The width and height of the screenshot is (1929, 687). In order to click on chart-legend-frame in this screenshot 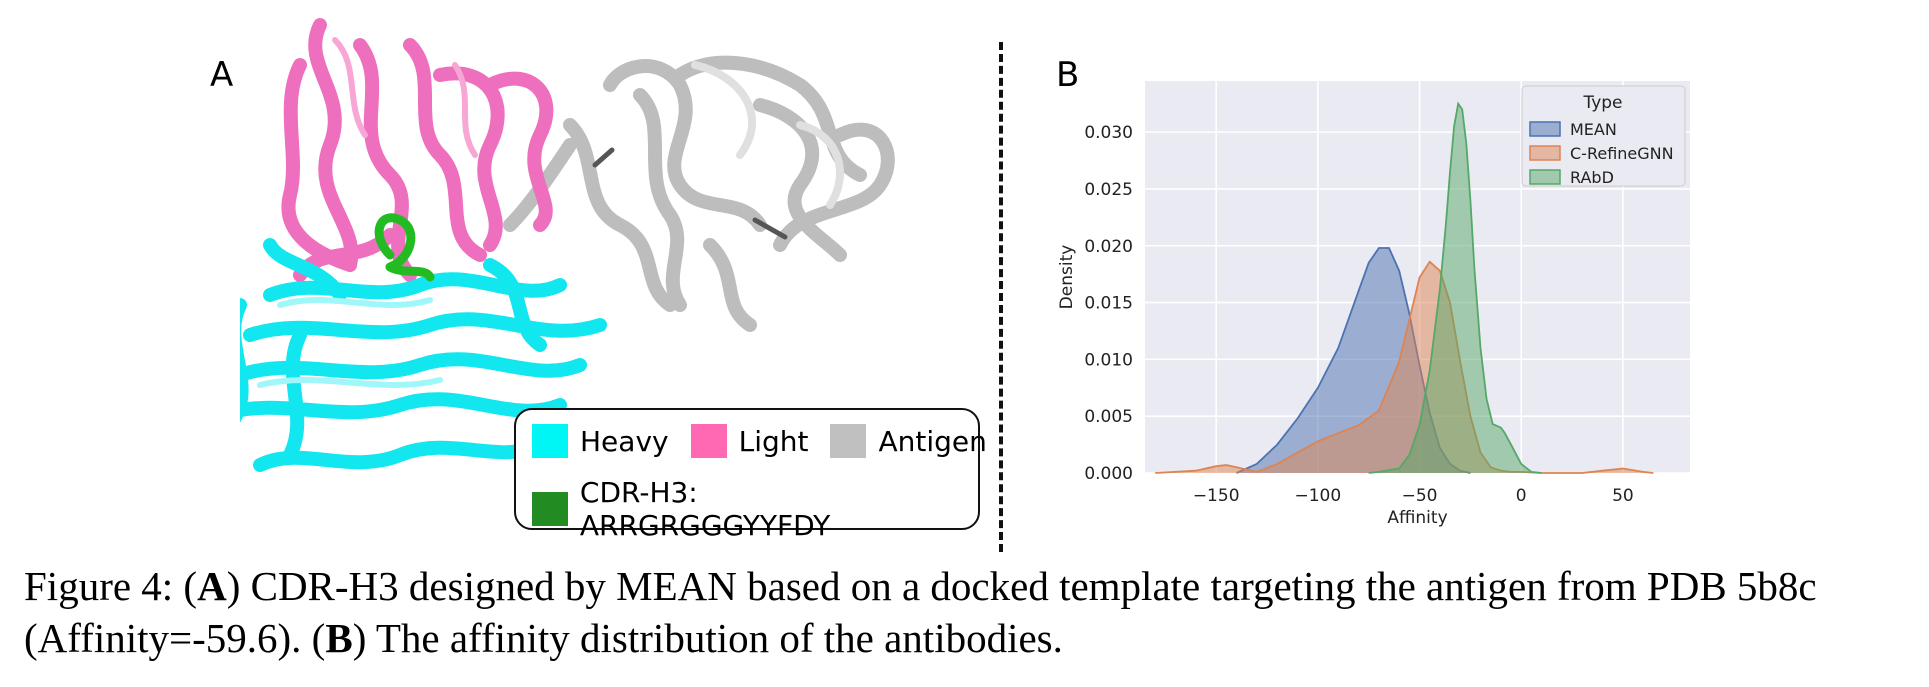, I will do `click(1603, 136)`.